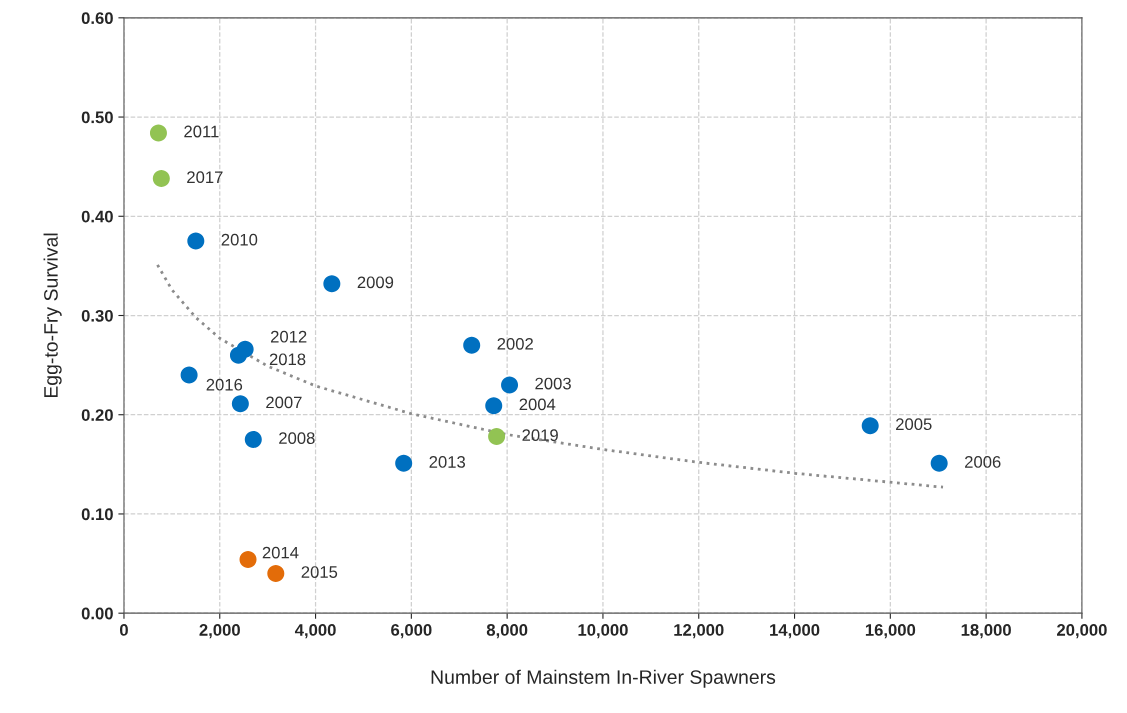  Describe the element at coordinates (699, 631) in the screenshot. I see `x-tick-label: 12,000` at that location.